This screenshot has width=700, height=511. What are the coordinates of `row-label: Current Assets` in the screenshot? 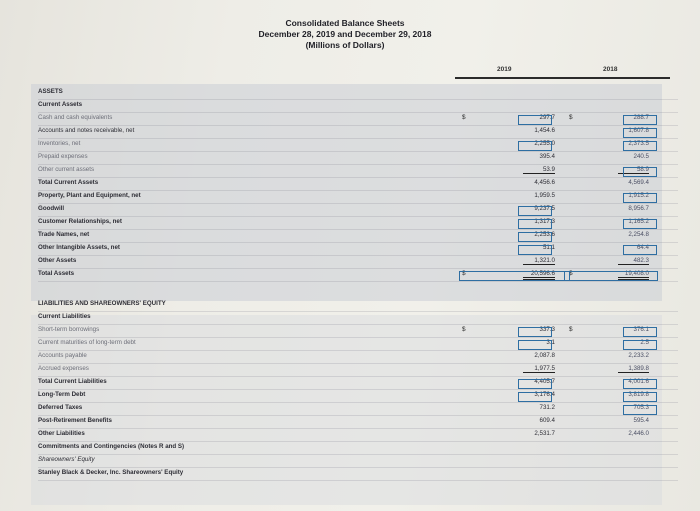 It's located at (60, 104).